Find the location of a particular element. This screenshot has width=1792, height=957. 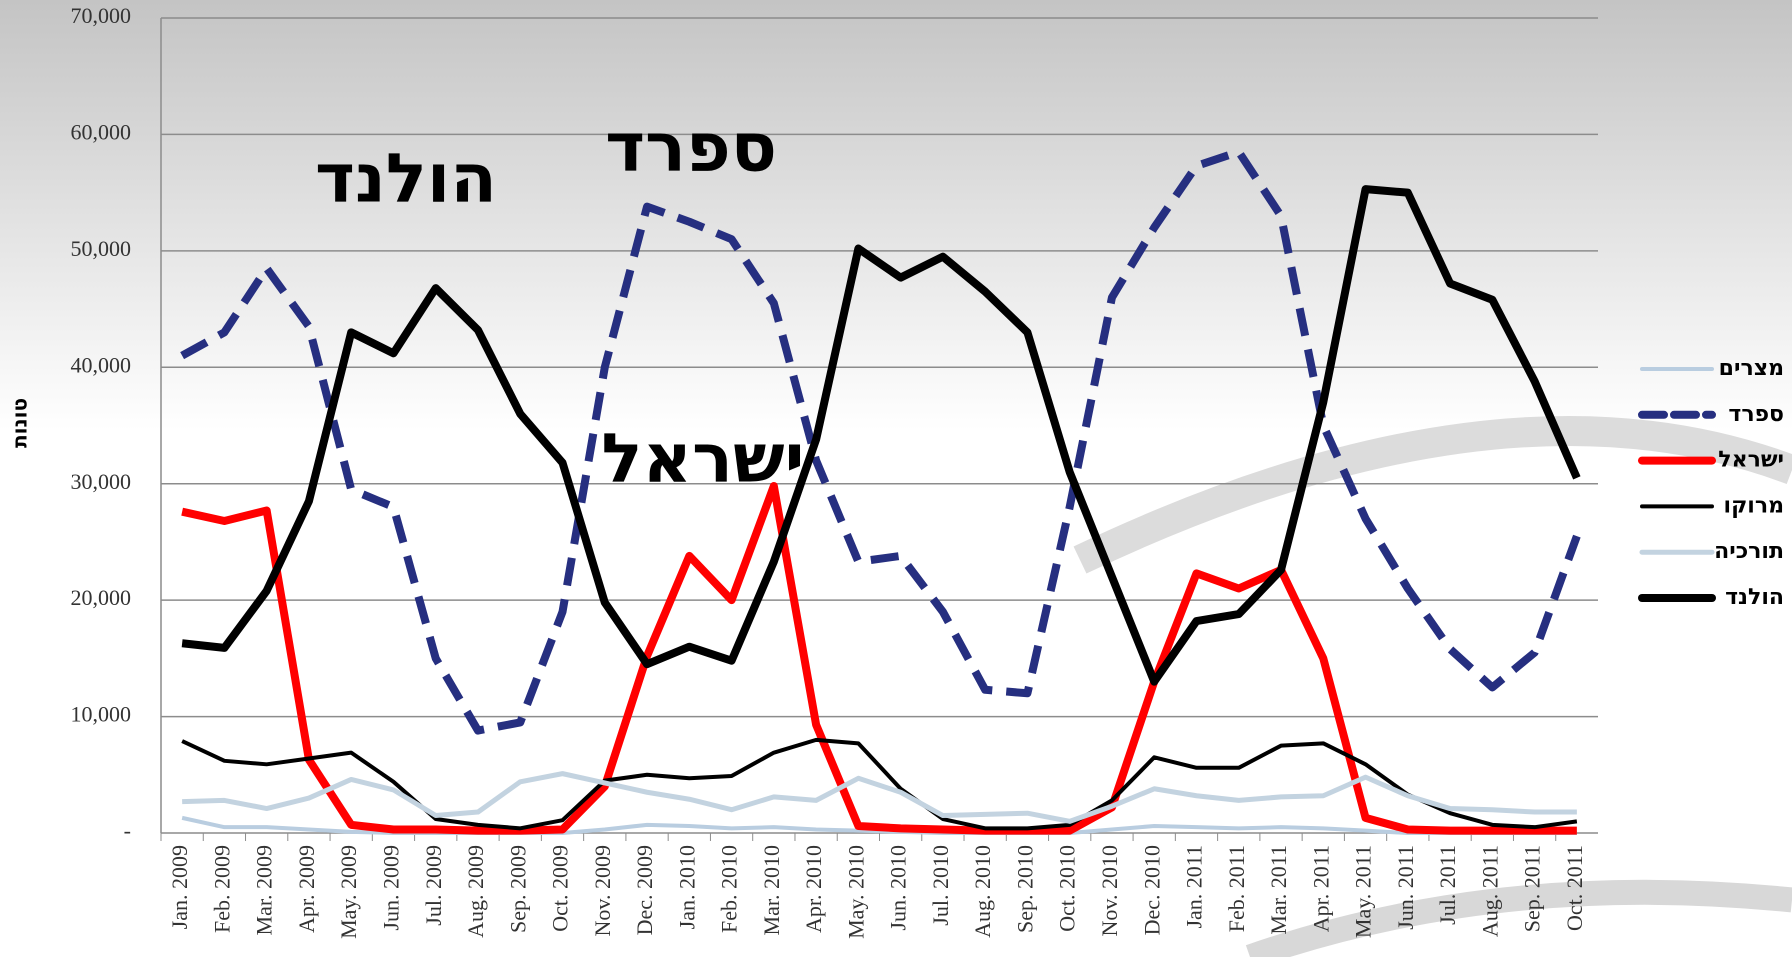

x-tick-label: Mar. 2010 is located at coordinates (771, 890).